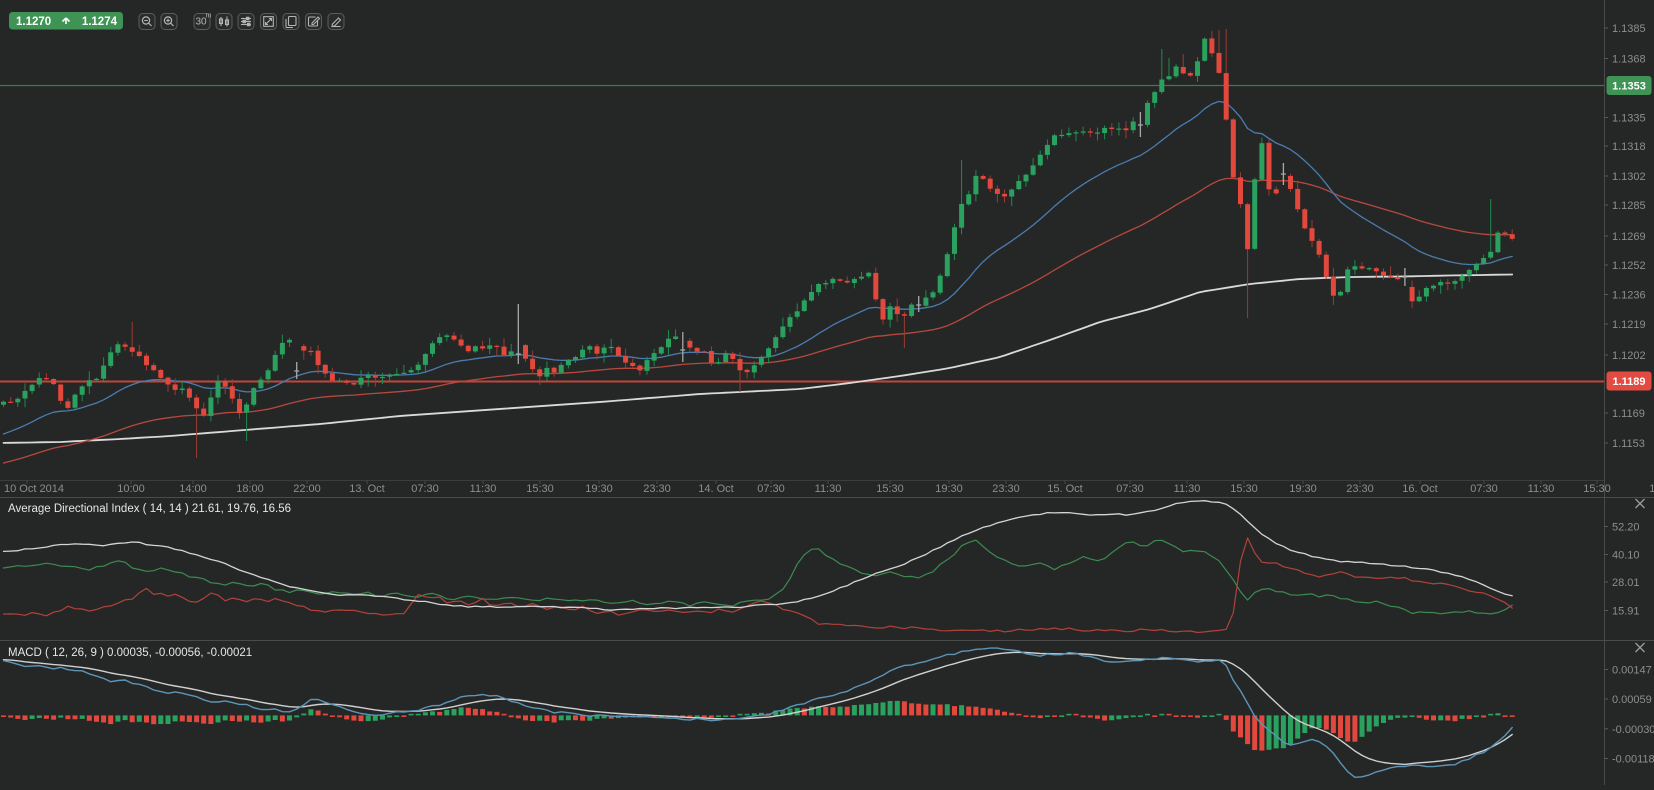 This screenshot has width=1654, height=790. Describe the element at coordinates (1633, 760) in the screenshot. I see `svg-text: -0.00118` at that location.